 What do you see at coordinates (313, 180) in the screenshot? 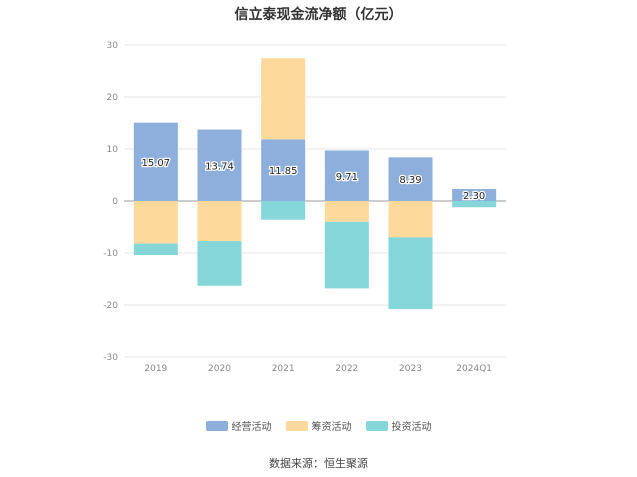
I see `label-layer: 15.07 13.74 11.85 9.71 8.39 2.30` at bounding box center [313, 180].